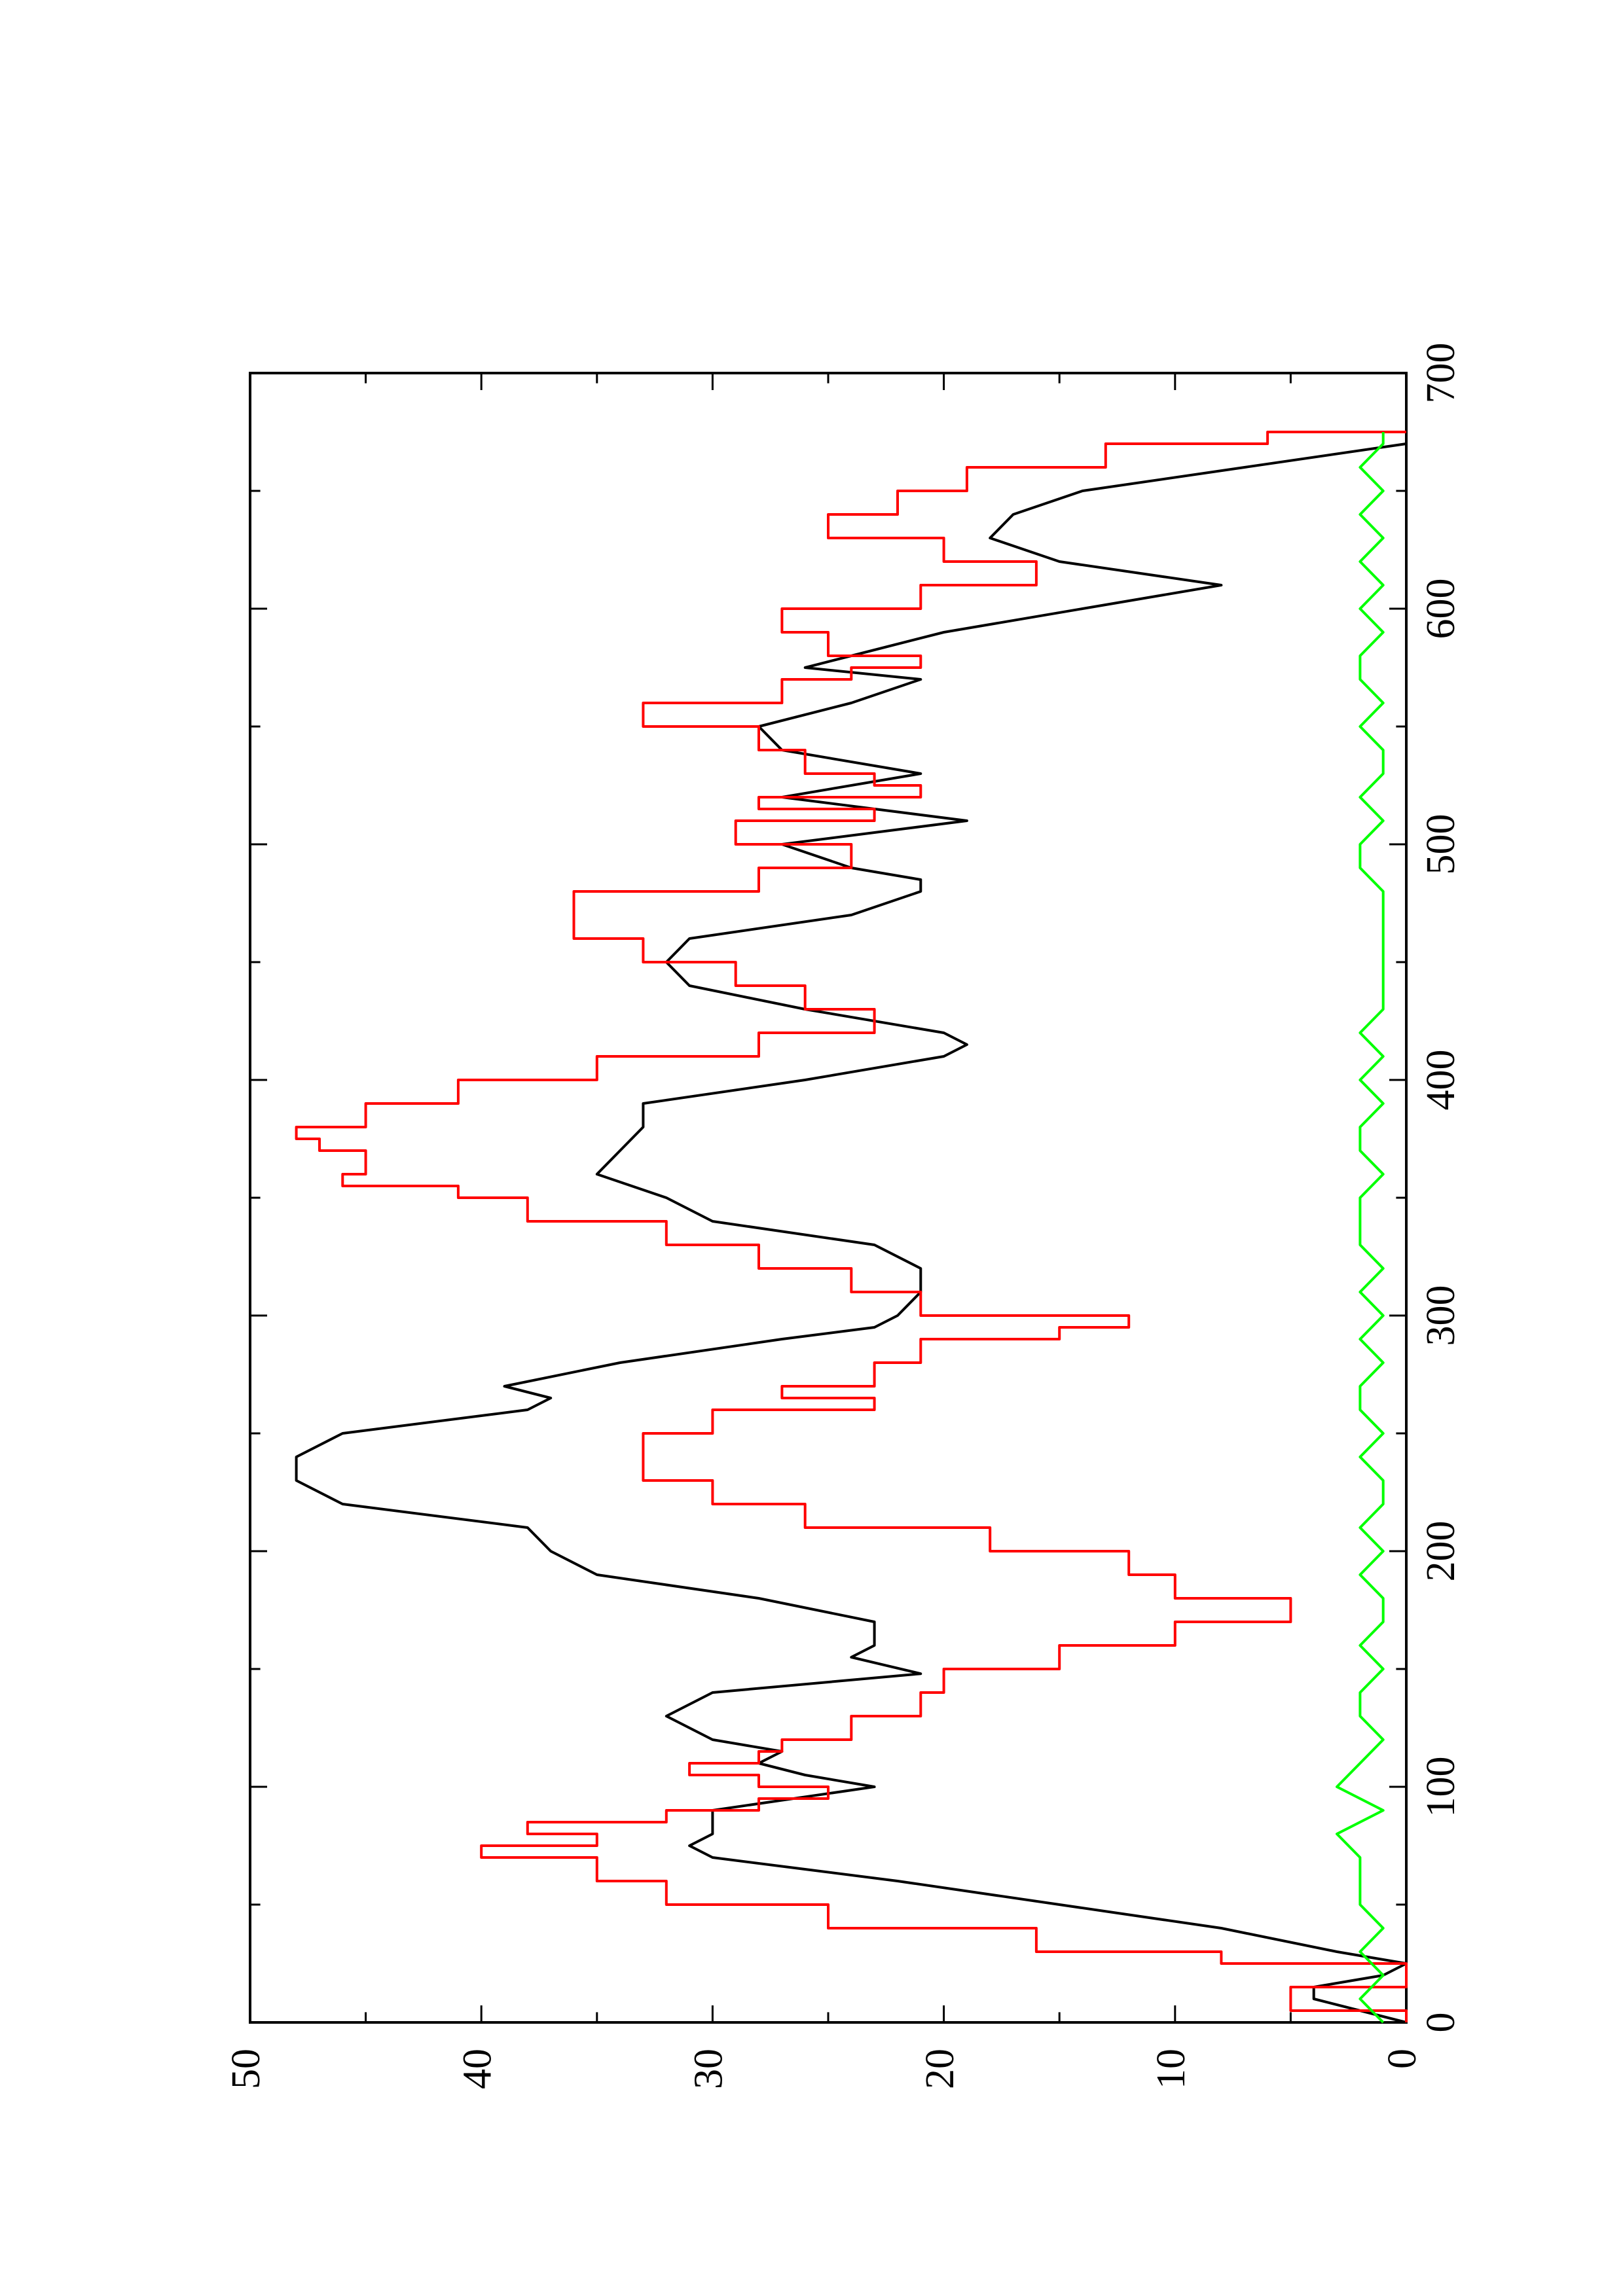  I want to click on x-tick-label: 100, so click(1441, 1787).